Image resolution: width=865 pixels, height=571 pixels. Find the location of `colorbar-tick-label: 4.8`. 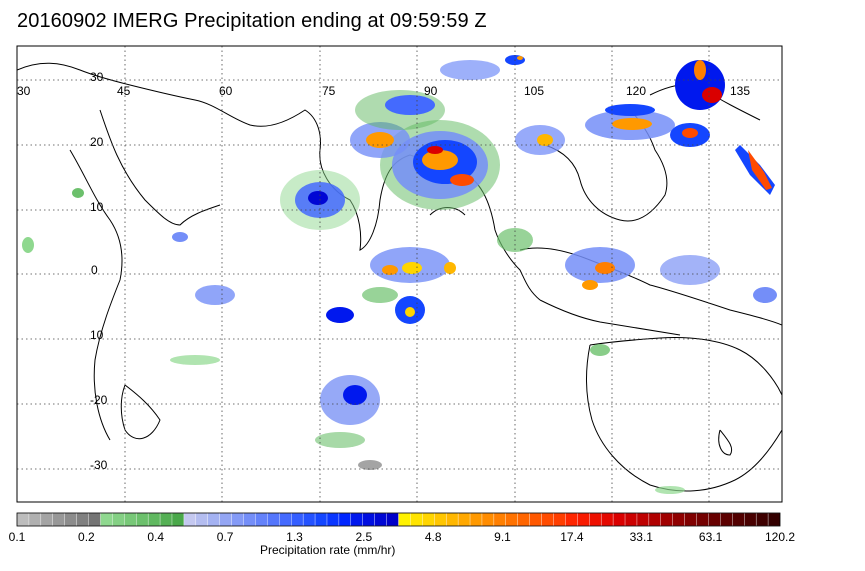

colorbar-tick-label: 4.8 is located at coordinates (433, 537).